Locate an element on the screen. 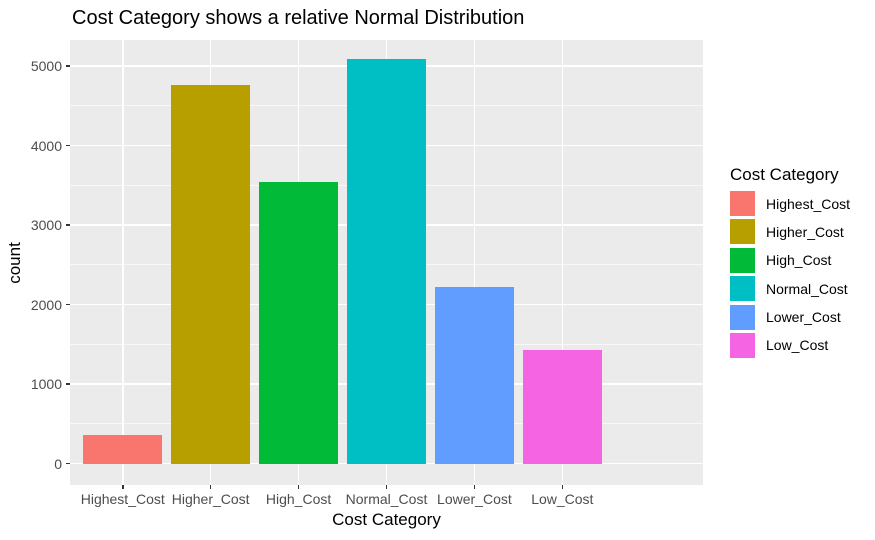  y-axis-title: count is located at coordinates (14, 262).